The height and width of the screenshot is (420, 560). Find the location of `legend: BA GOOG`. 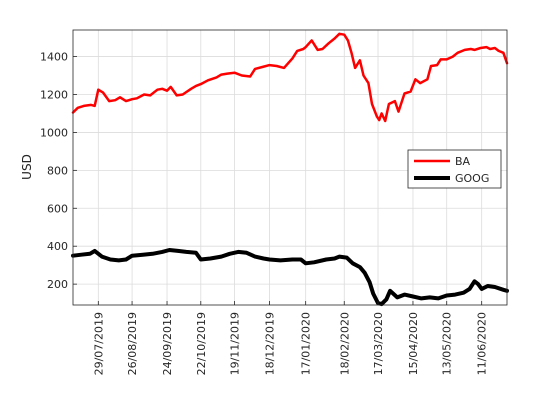

legend: BA GOOG is located at coordinates (454, 169).